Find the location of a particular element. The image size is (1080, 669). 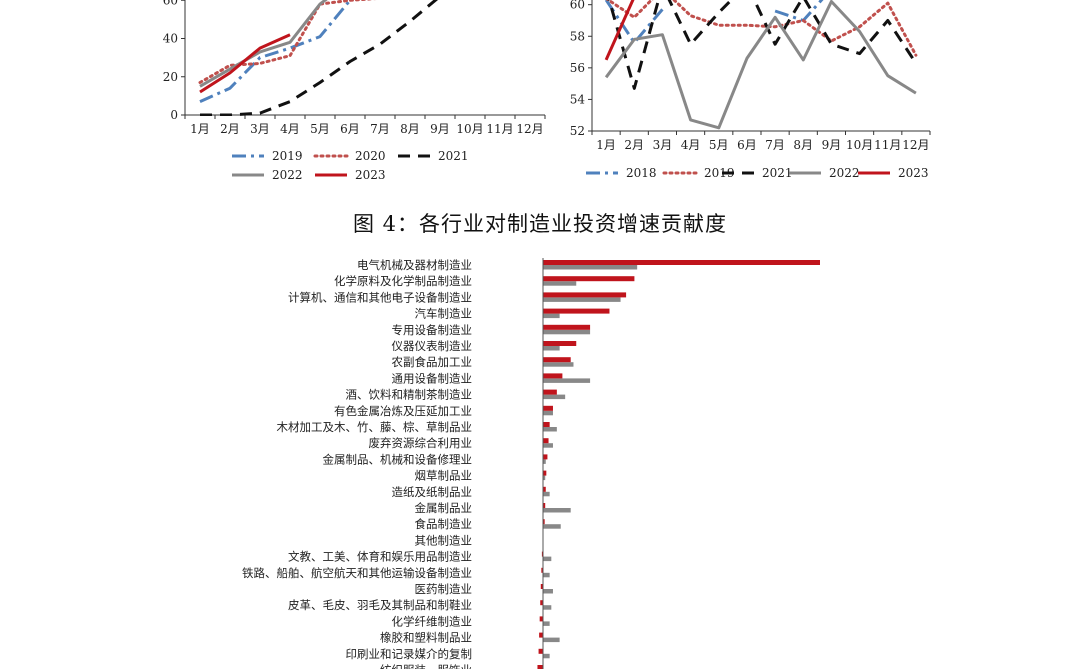

category-label: 木材加工及木、竹、藤、棕、草制品业 is located at coordinates (375, 427).